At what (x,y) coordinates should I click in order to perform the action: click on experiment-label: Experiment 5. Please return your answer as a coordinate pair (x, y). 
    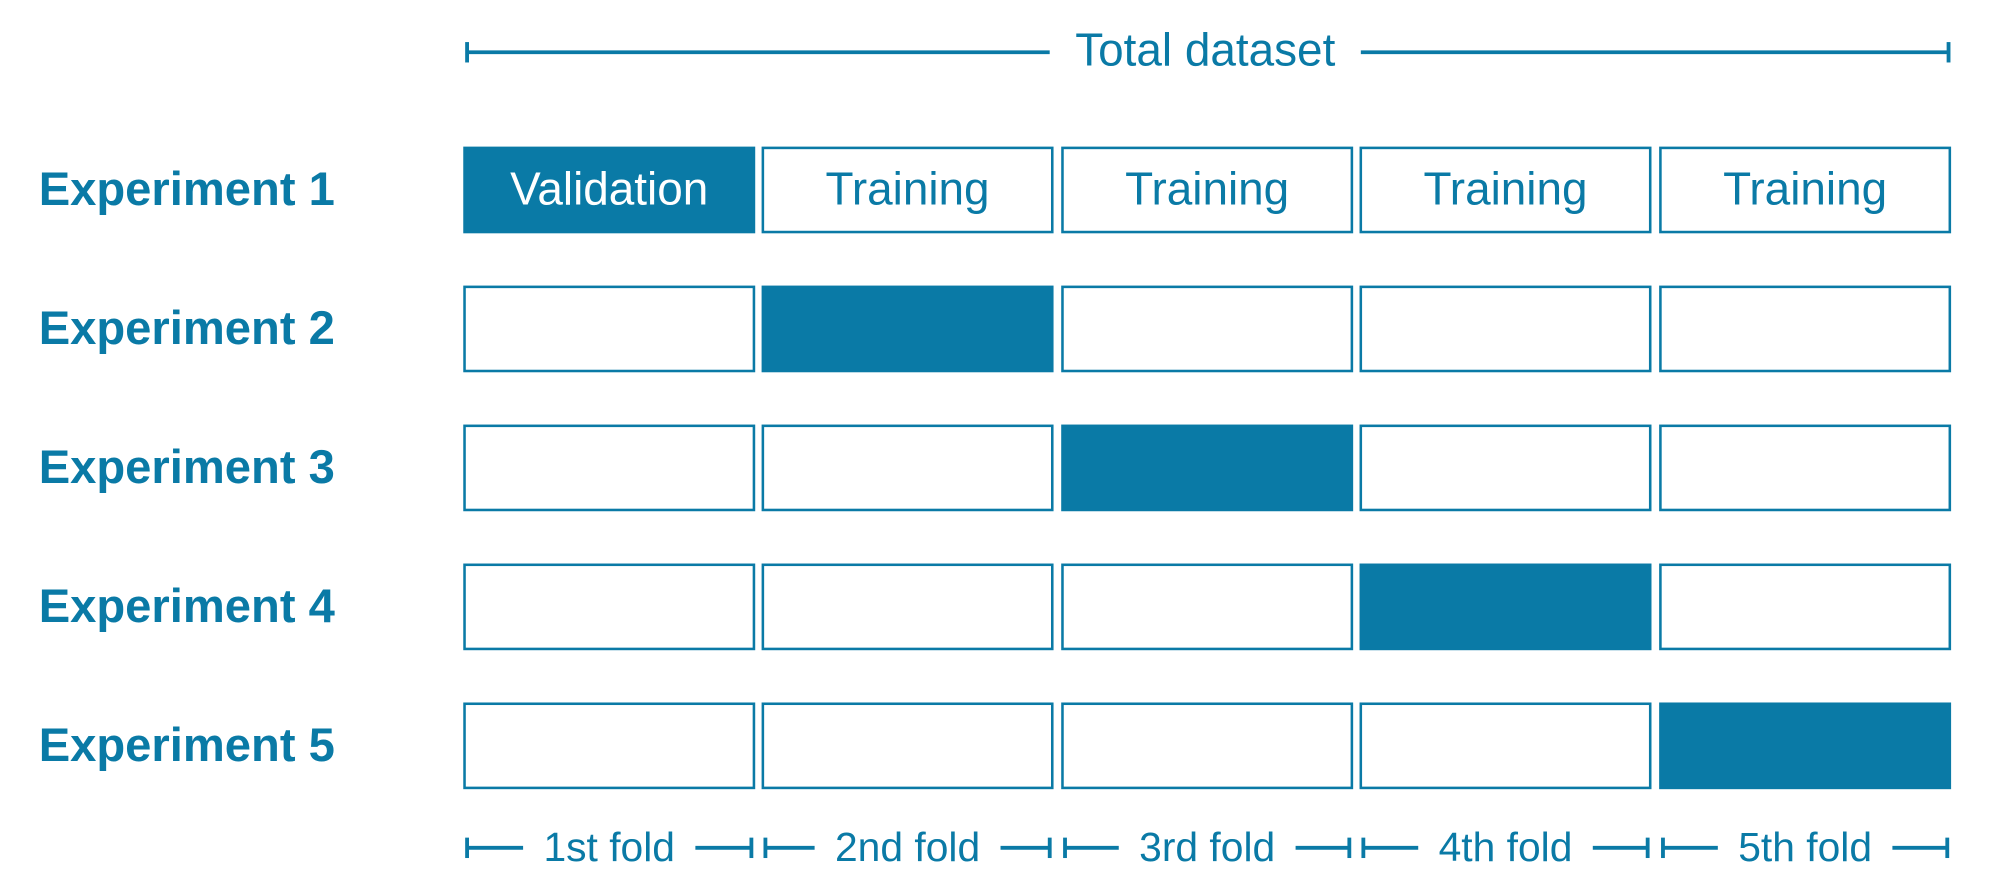
    Looking at the image, I should click on (187, 744).